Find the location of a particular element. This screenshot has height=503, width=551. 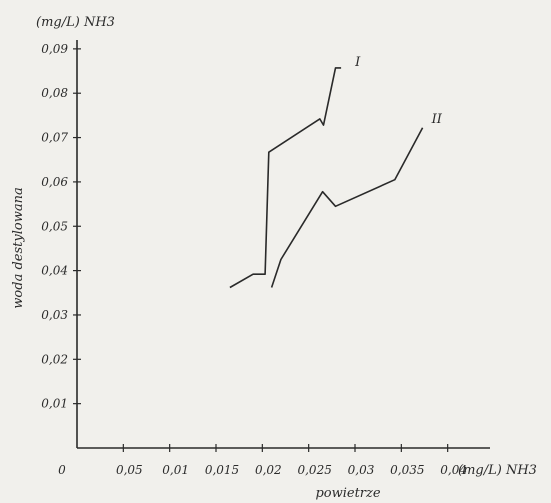

x-tick-label: 0,02 is located at coordinates (268, 470).